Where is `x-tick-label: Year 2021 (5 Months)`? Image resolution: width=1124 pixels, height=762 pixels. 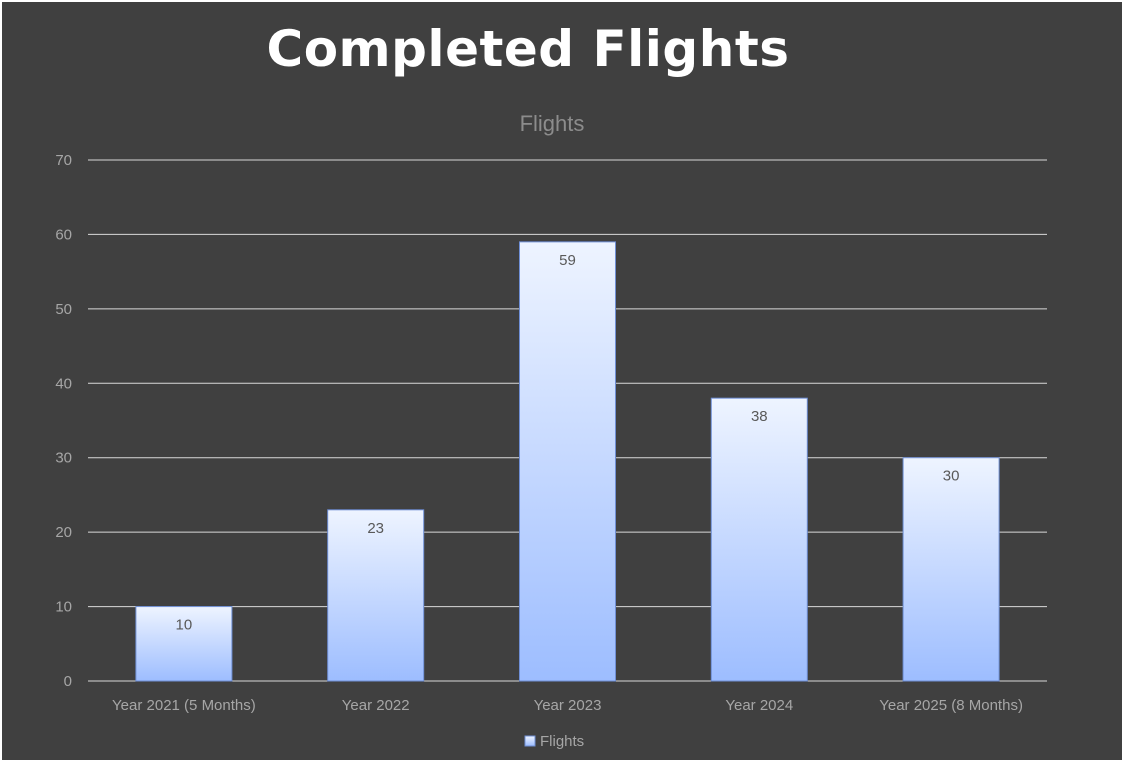 x-tick-label: Year 2021 (5 Months) is located at coordinates (184, 705).